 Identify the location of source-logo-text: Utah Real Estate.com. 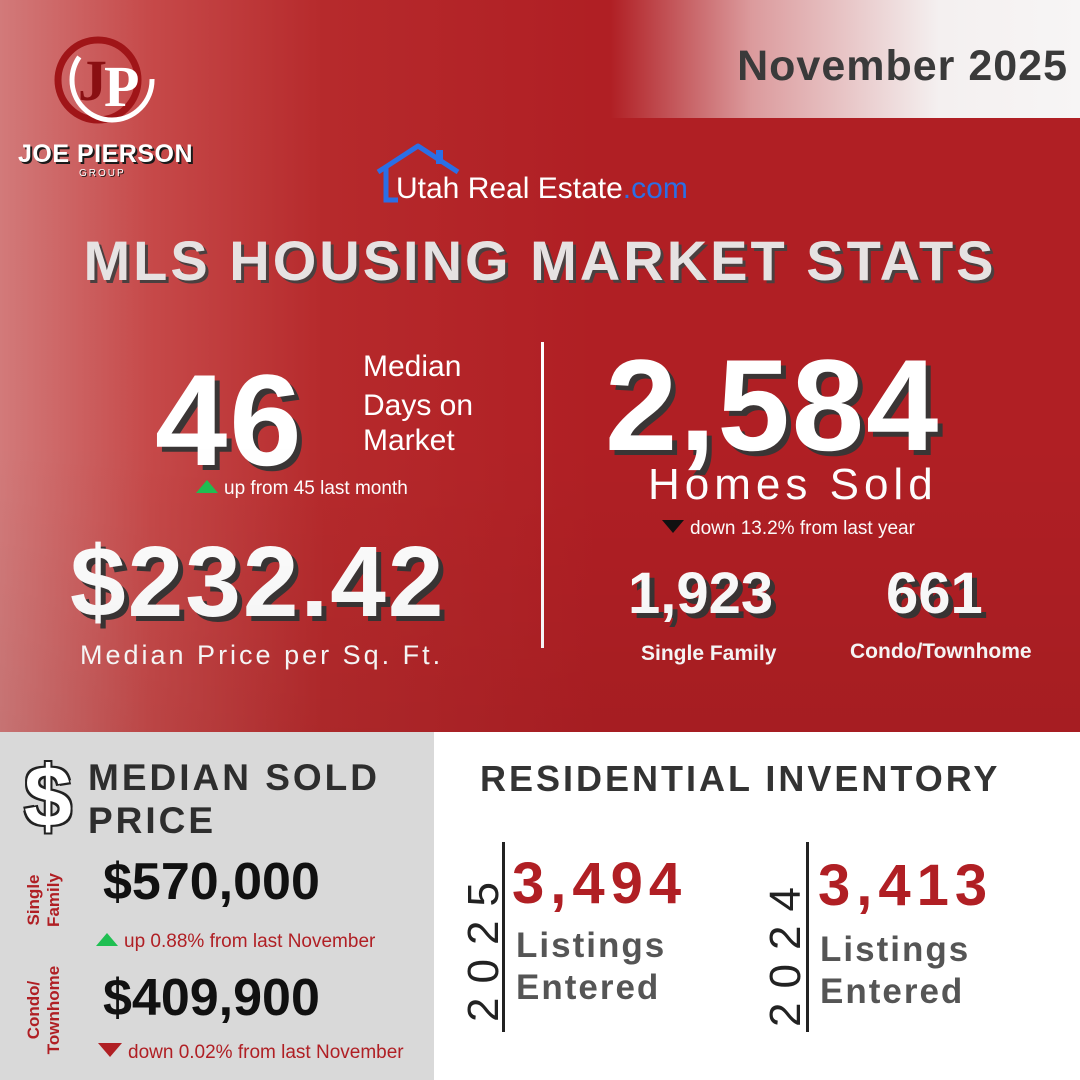
(542, 189).